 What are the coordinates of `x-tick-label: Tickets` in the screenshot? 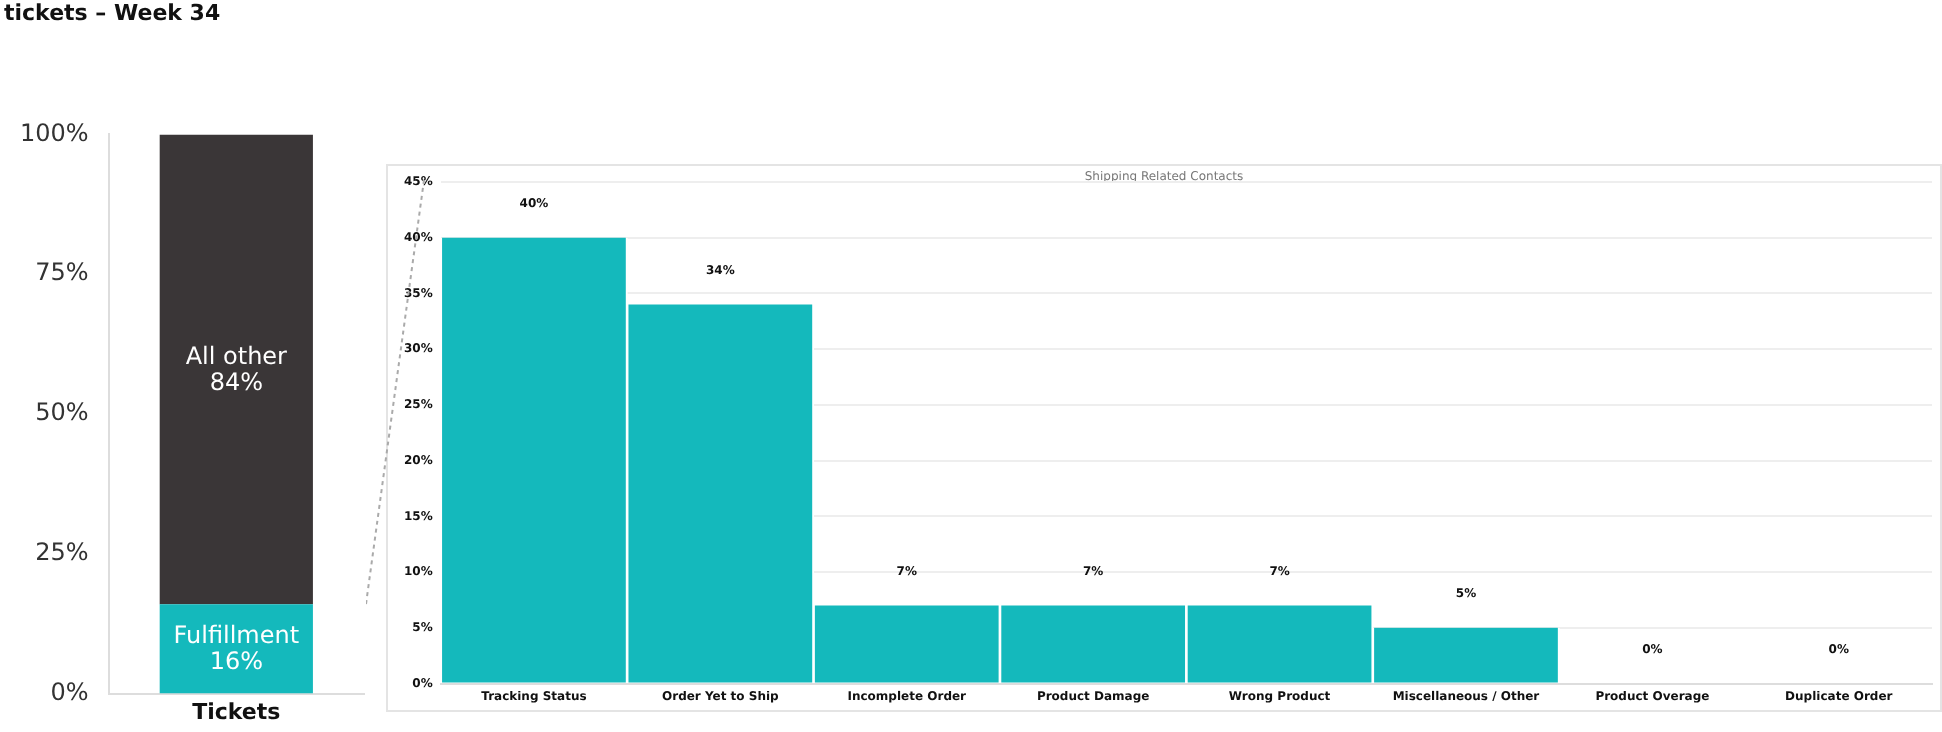 It's located at (237, 711).